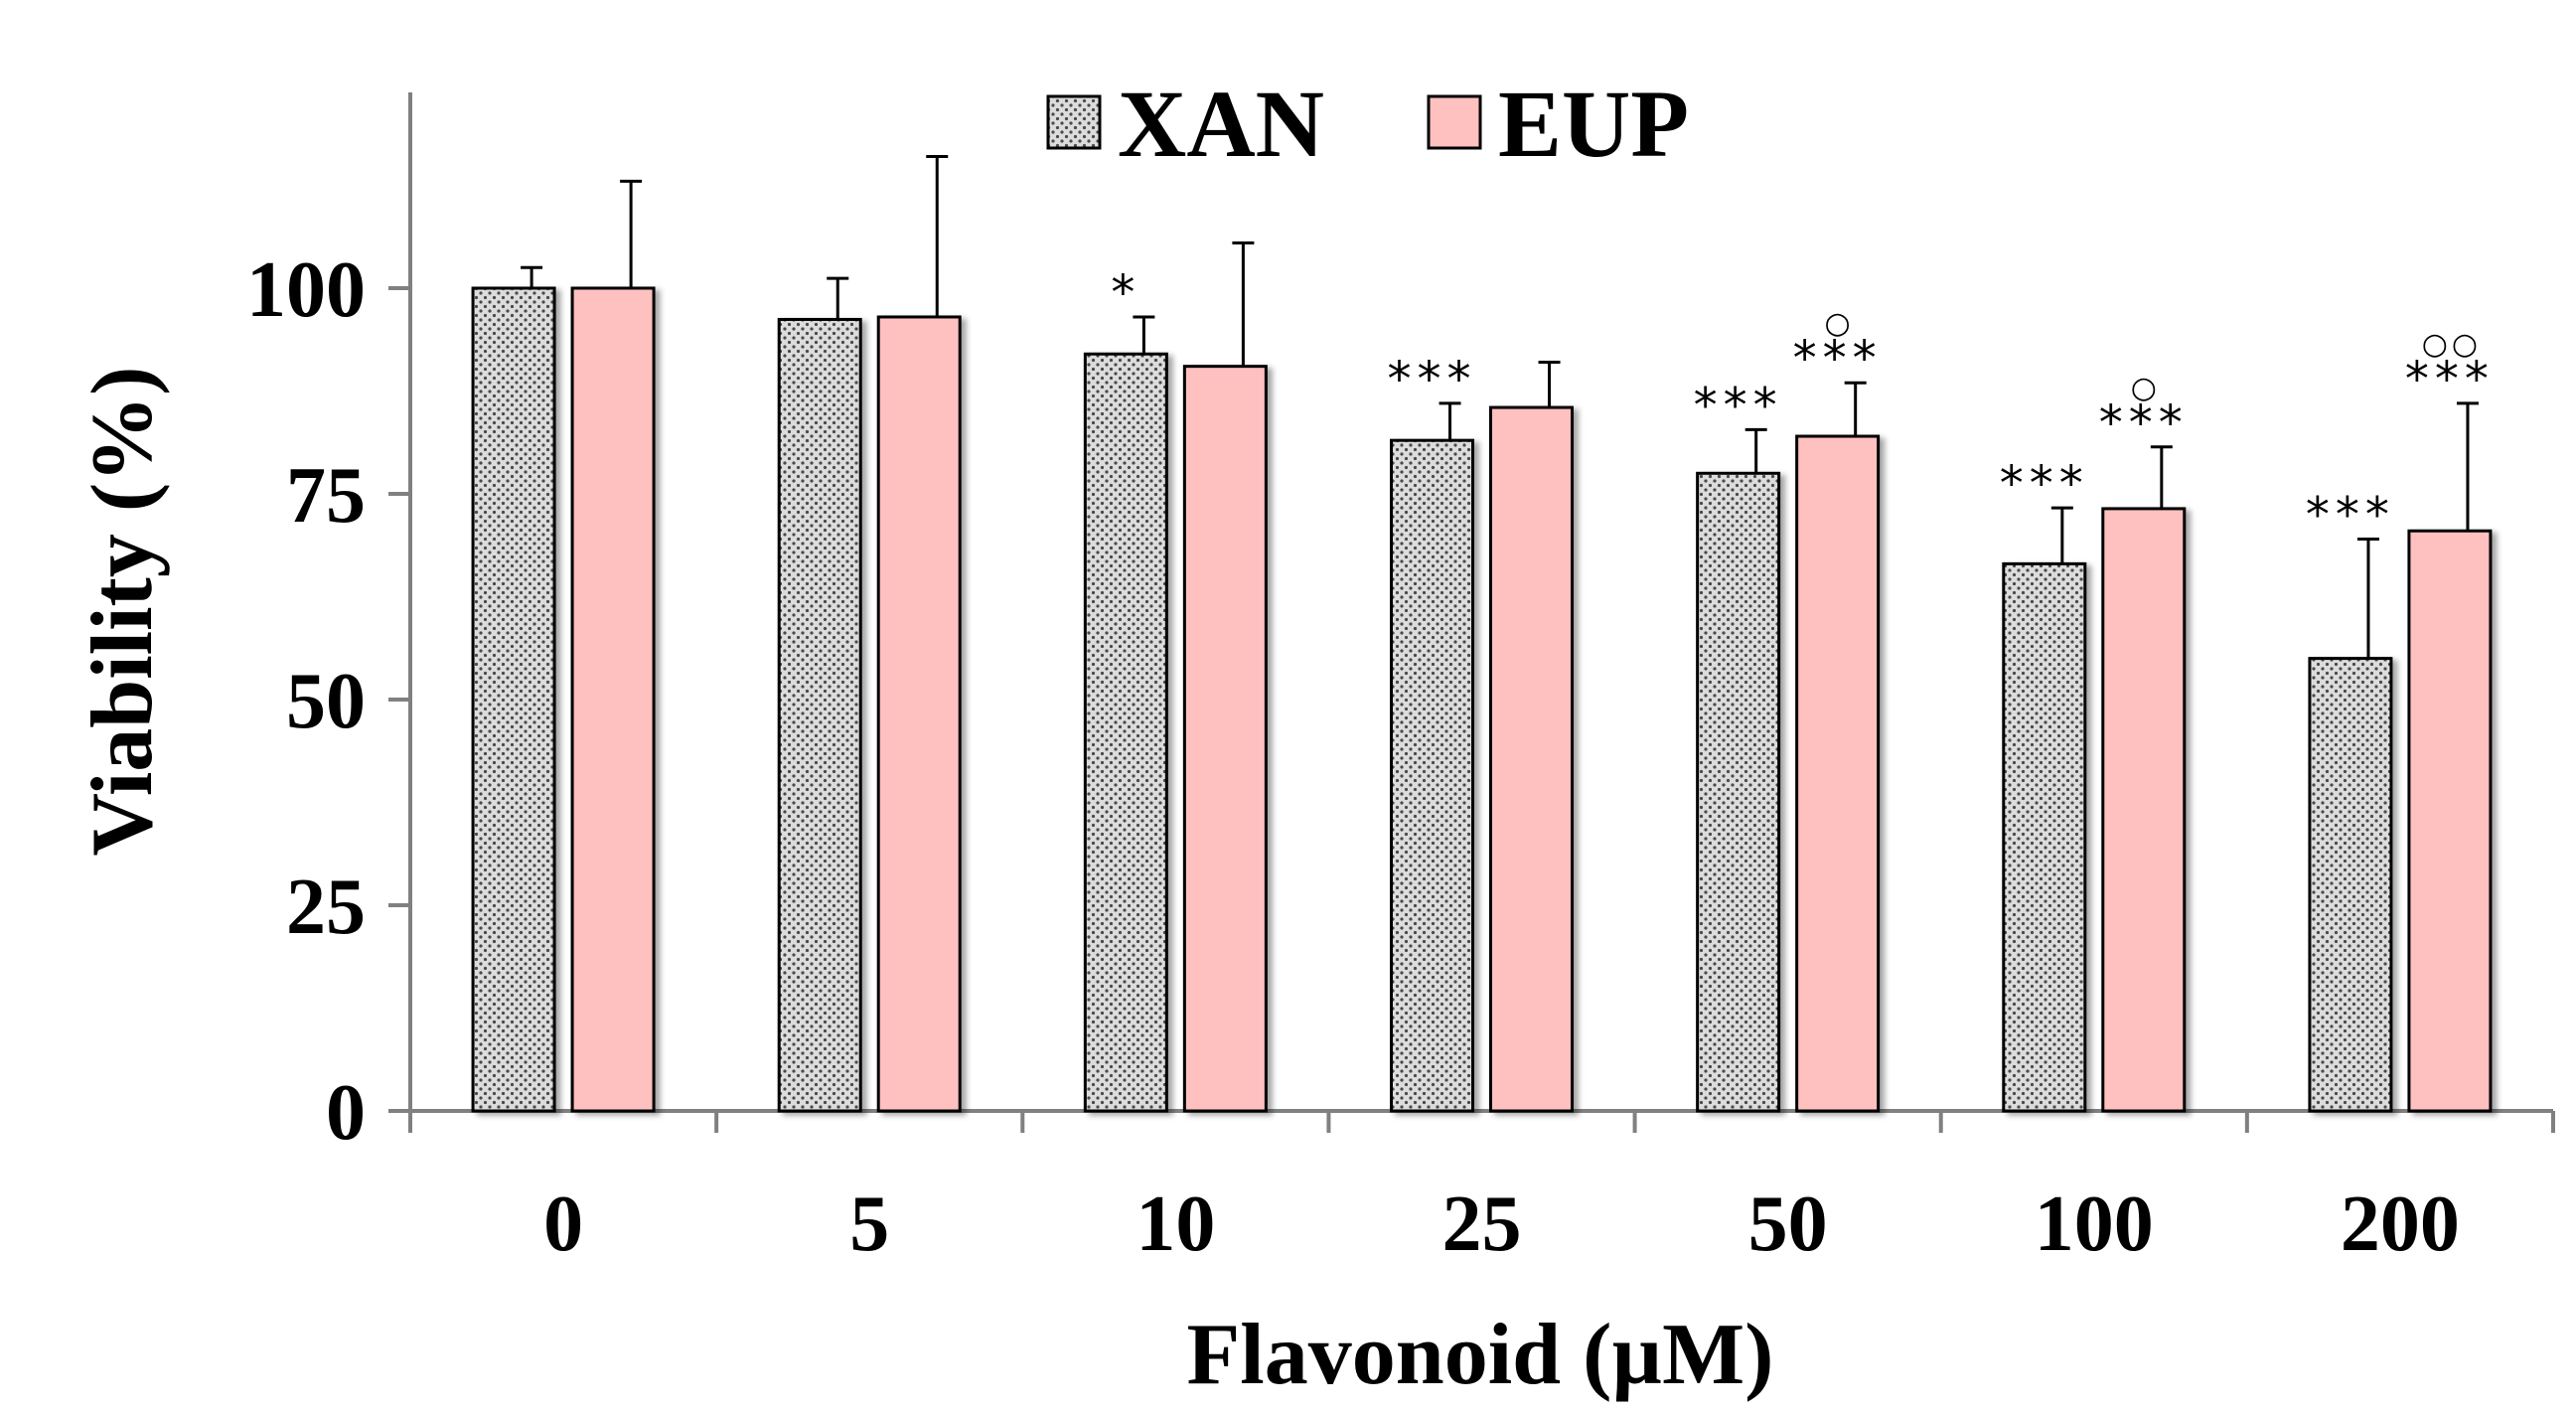 This screenshot has width=2576, height=1414. I want to click on significance-star: *, so click(1125, 293).